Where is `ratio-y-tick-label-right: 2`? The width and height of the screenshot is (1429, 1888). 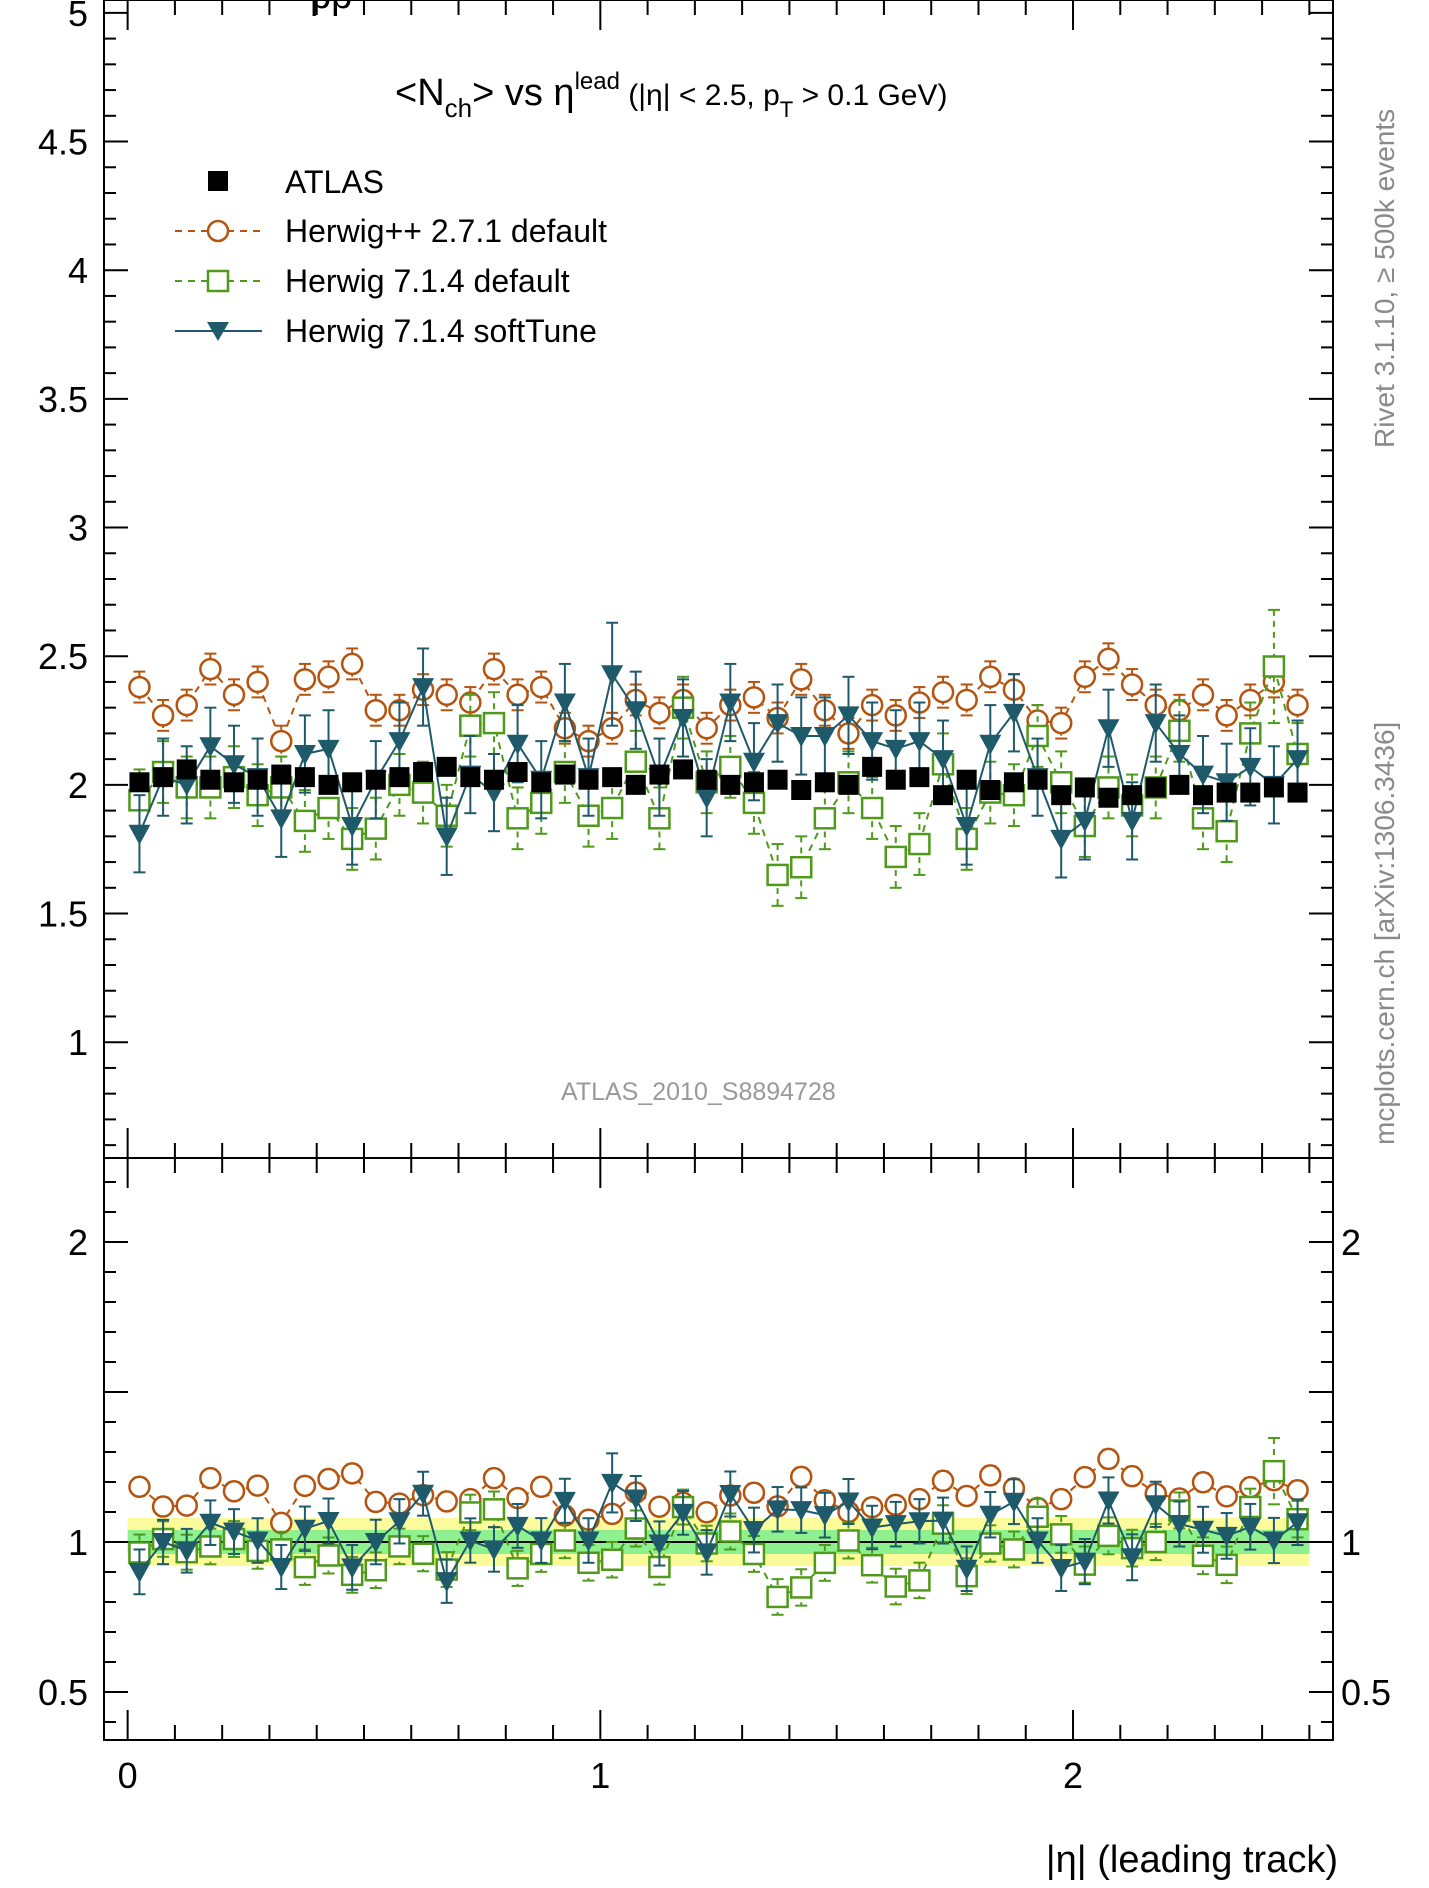
ratio-y-tick-label-right: 2 is located at coordinates (1351, 1242).